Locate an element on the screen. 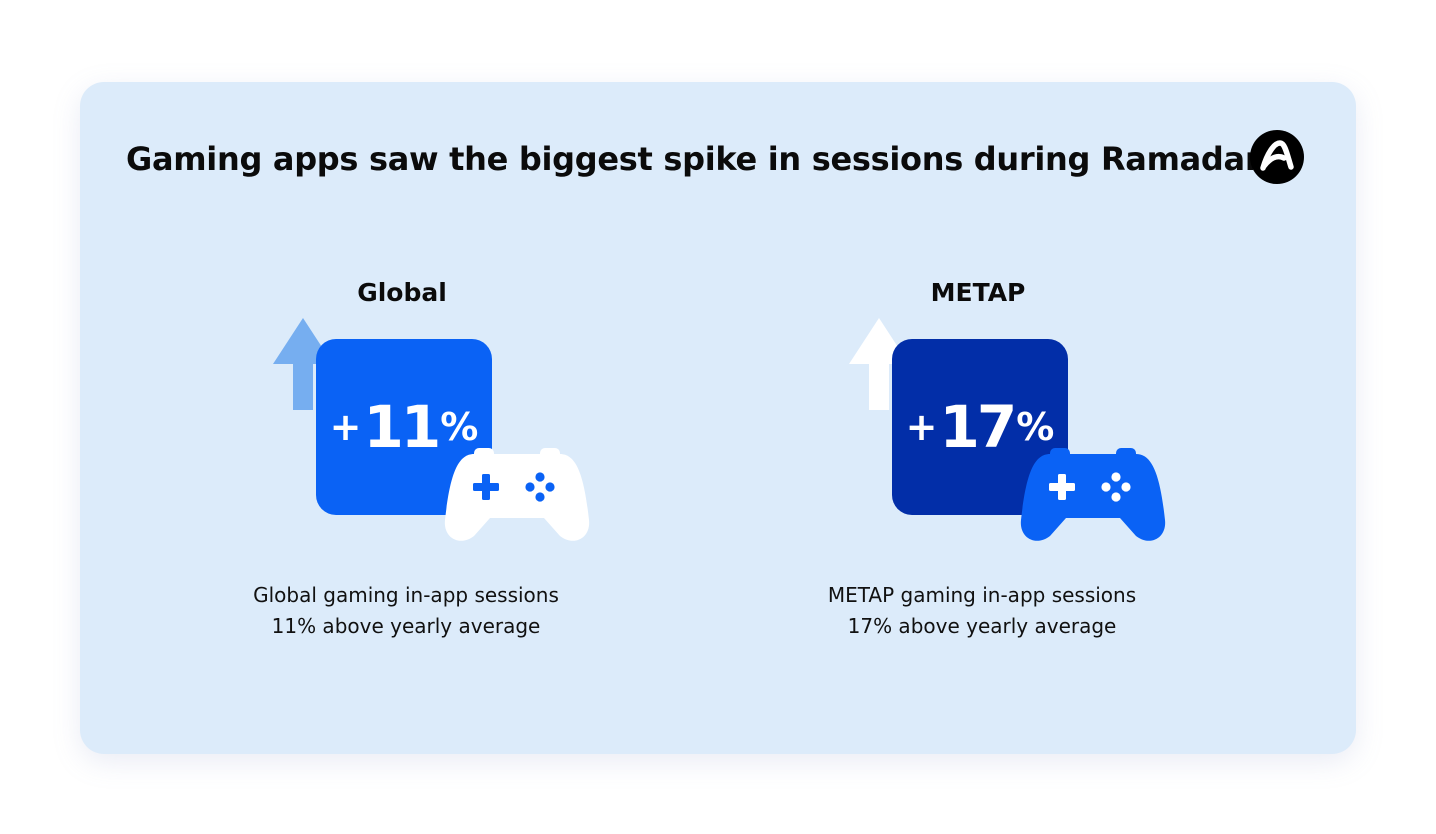 This screenshot has height=834, width=1436. stat-value: 17 is located at coordinates (978, 427).